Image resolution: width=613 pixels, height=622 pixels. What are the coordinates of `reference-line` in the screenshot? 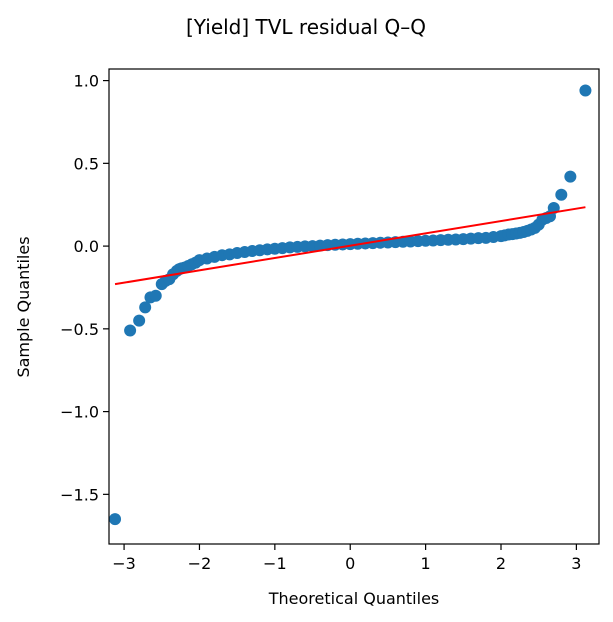 It's located at (350, 246).